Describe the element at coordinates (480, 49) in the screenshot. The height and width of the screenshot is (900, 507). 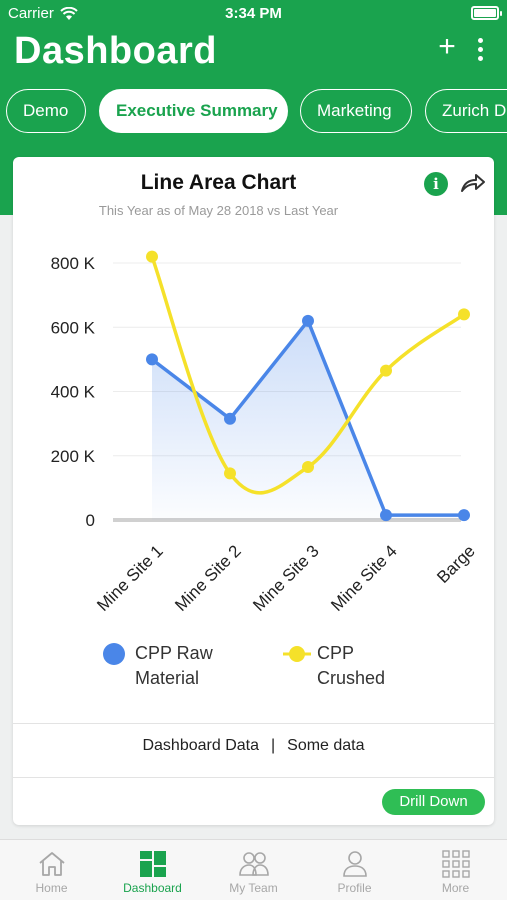
I see `more-options-button` at that location.